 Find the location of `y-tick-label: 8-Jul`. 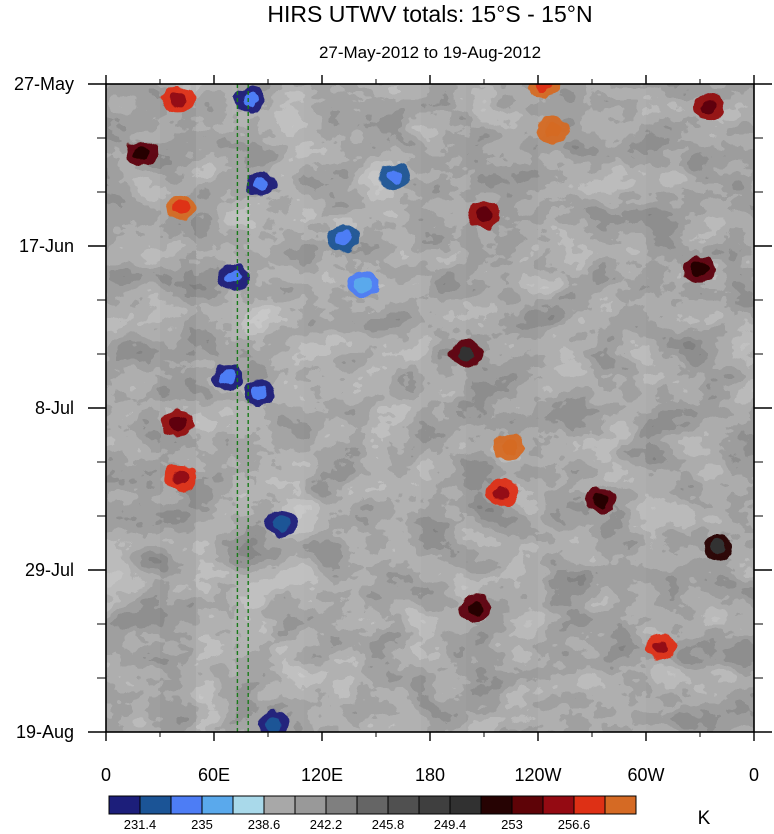

y-tick-label: 8-Jul is located at coordinates (54, 408).